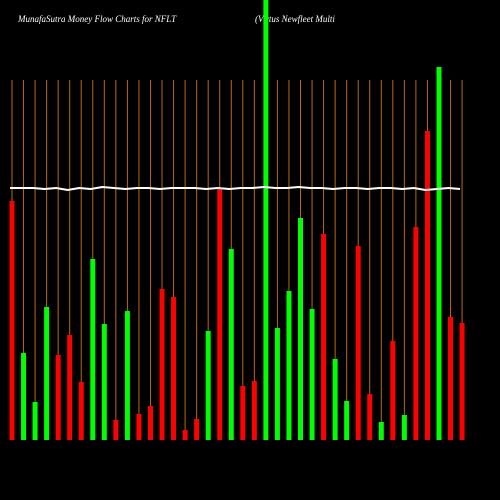 This screenshot has height=500, width=500. I want to click on chart-subtitle: (Virtus Newfleet Multi, so click(295, 19).